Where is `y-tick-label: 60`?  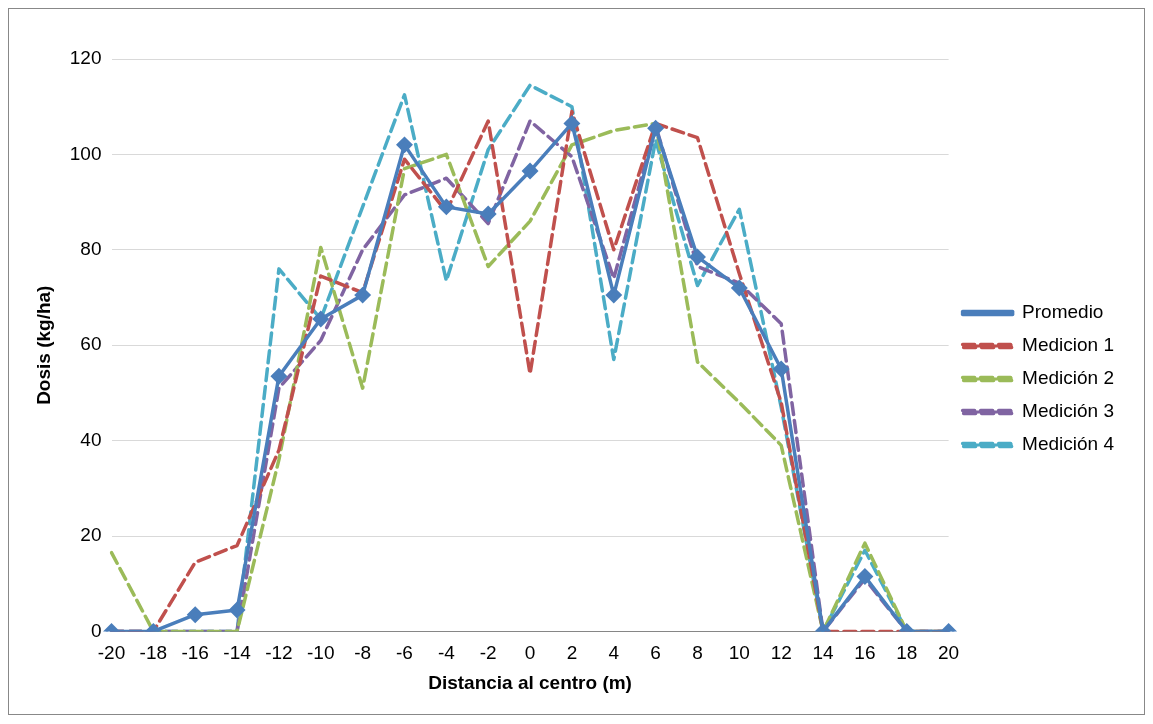 y-tick-label: 60 is located at coordinates (91, 344).